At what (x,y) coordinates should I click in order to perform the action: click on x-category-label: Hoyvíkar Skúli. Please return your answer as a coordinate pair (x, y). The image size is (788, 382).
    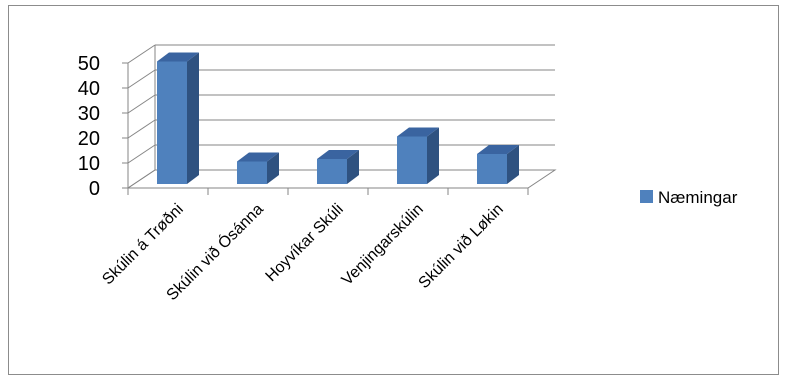
    Looking at the image, I should click on (305, 243).